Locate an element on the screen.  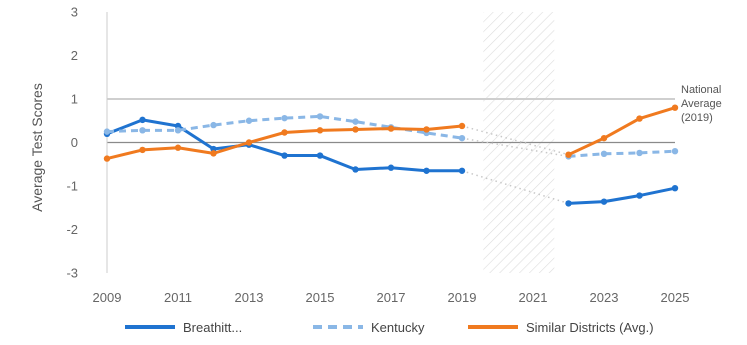
y-tick-label: 0 is located at coordinates (74, 142).